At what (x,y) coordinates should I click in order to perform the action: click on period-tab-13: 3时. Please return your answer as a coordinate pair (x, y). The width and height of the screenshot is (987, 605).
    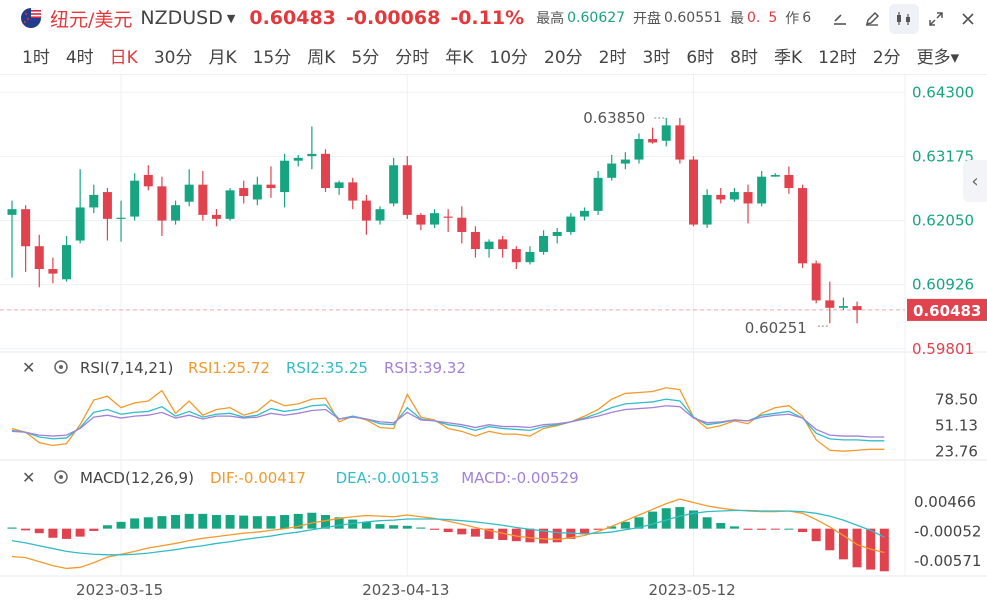
    Looking at the image, I should click on (656, 57).